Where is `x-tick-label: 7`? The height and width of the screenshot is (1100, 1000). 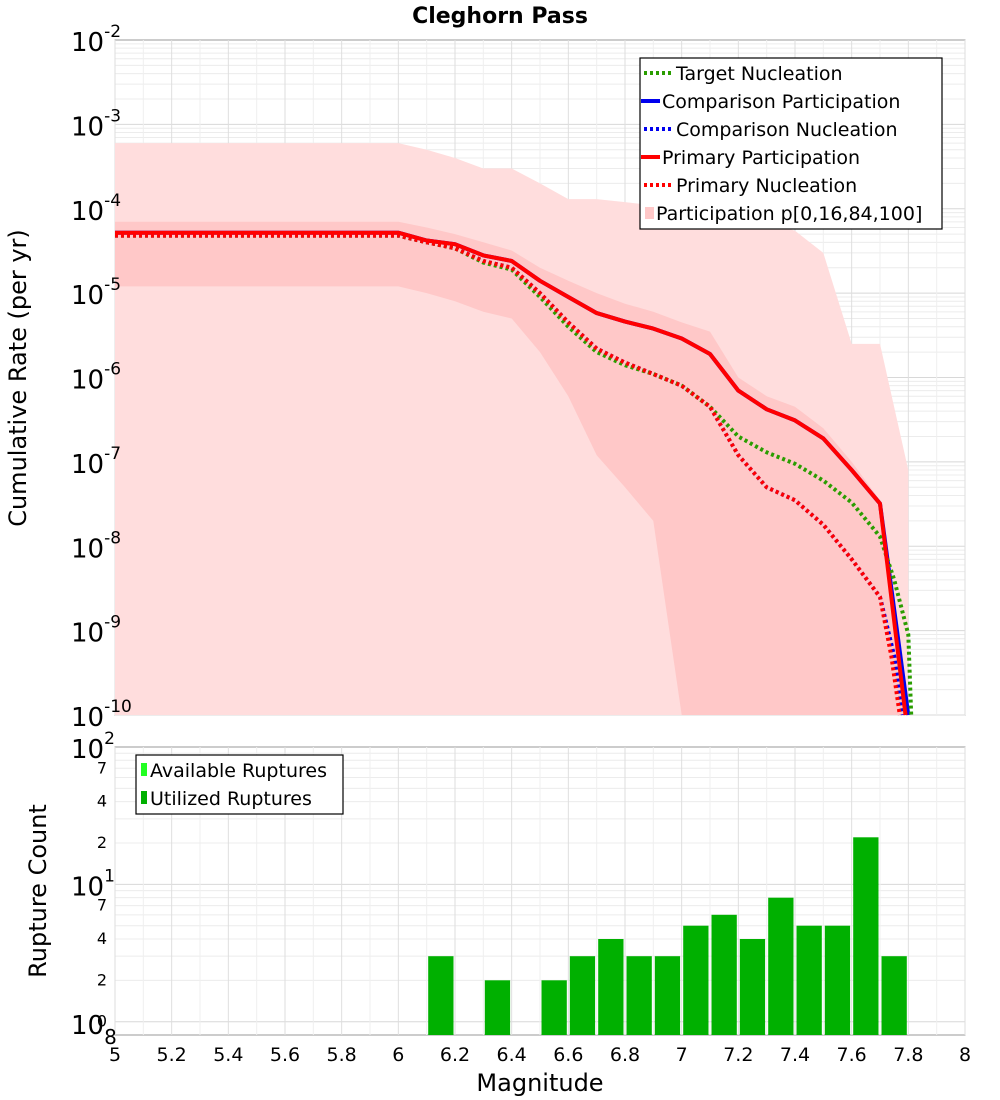 x-tick-label: 7 is located at coordinates (682, 1055).